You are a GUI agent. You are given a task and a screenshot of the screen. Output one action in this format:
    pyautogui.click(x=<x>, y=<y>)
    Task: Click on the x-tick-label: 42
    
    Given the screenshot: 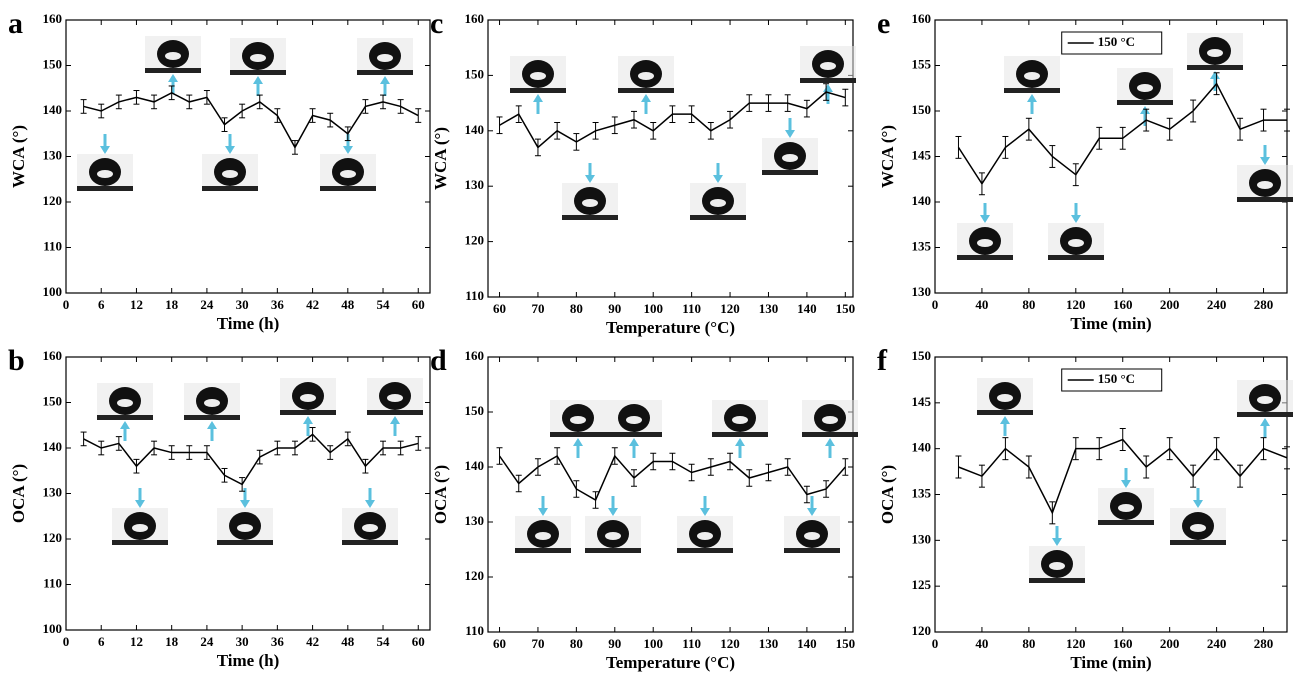 What is the action you would take?
    pyautogui.click(x=312, y=304)
    